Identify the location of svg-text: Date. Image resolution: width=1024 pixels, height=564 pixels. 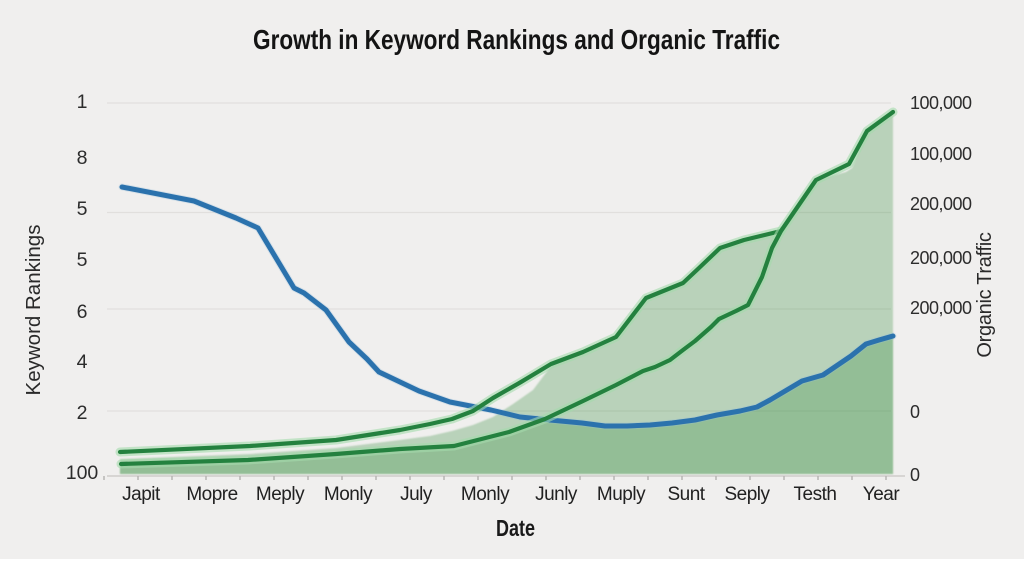
(515, 528).